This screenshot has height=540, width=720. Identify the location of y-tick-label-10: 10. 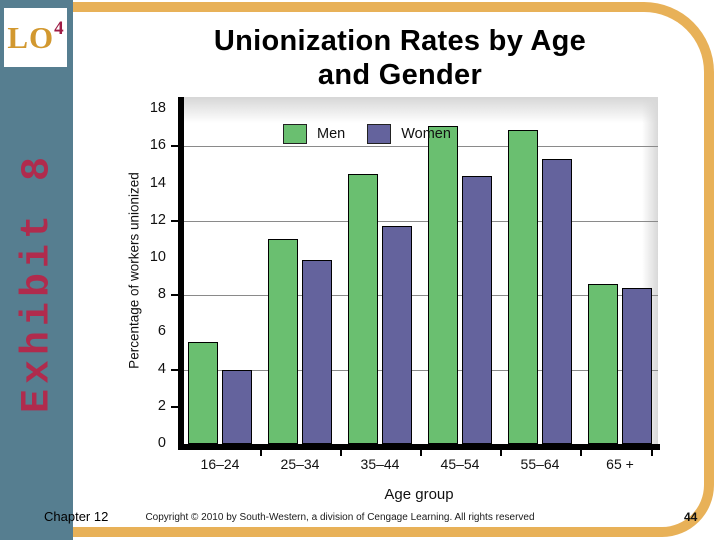
(157, 257).